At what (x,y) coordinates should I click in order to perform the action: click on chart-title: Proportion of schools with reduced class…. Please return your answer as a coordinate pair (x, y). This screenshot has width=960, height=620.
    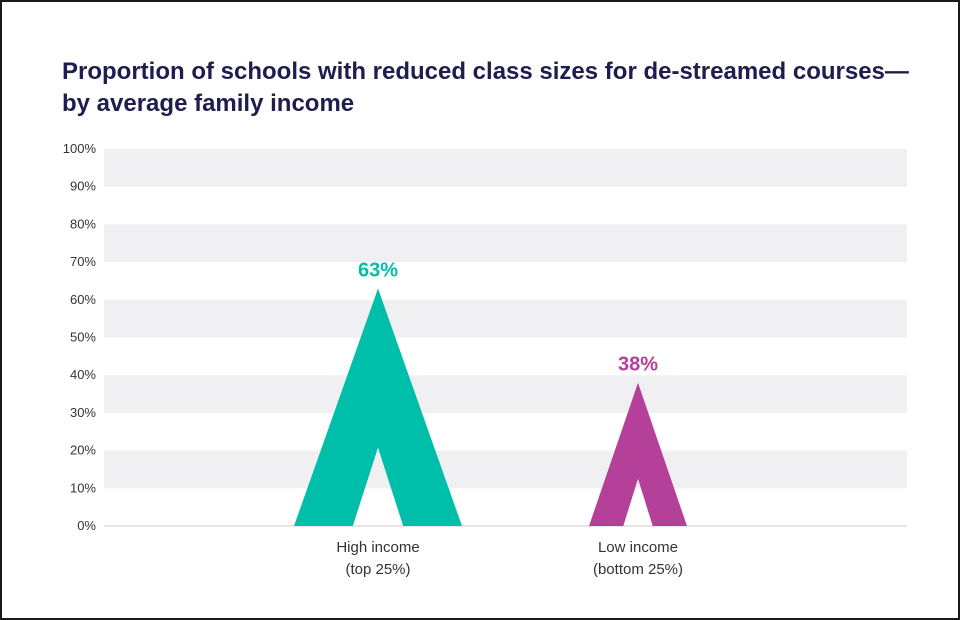
    Looking at the image, I should click on (485, 87).